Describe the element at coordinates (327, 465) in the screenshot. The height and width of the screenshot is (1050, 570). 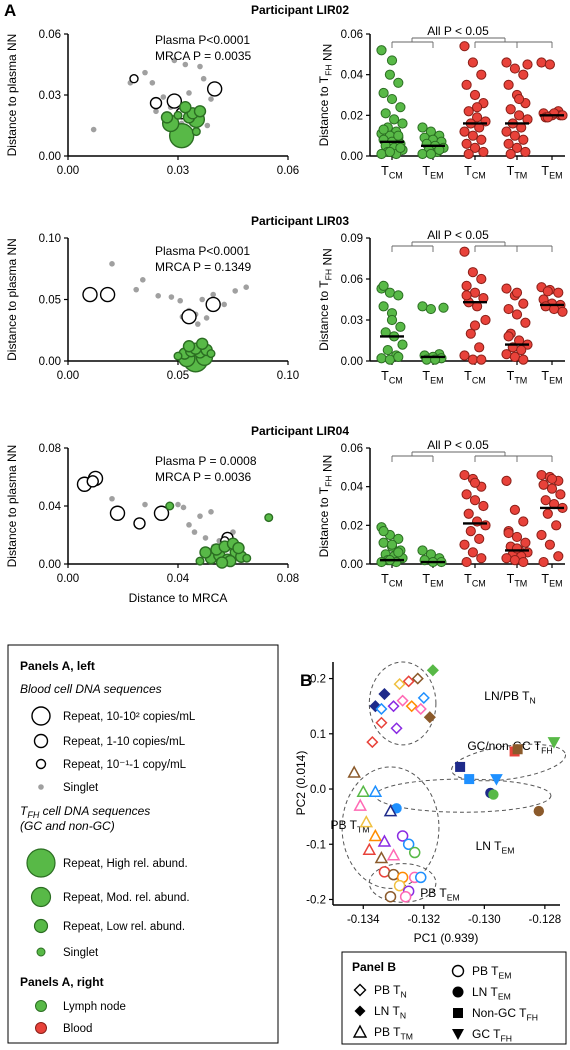
I see `y-axis-label-part: NN` at that location.